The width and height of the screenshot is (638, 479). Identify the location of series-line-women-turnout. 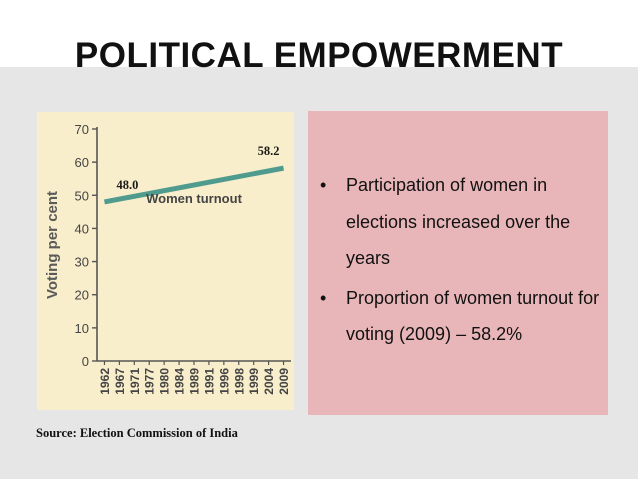
(194, 185).